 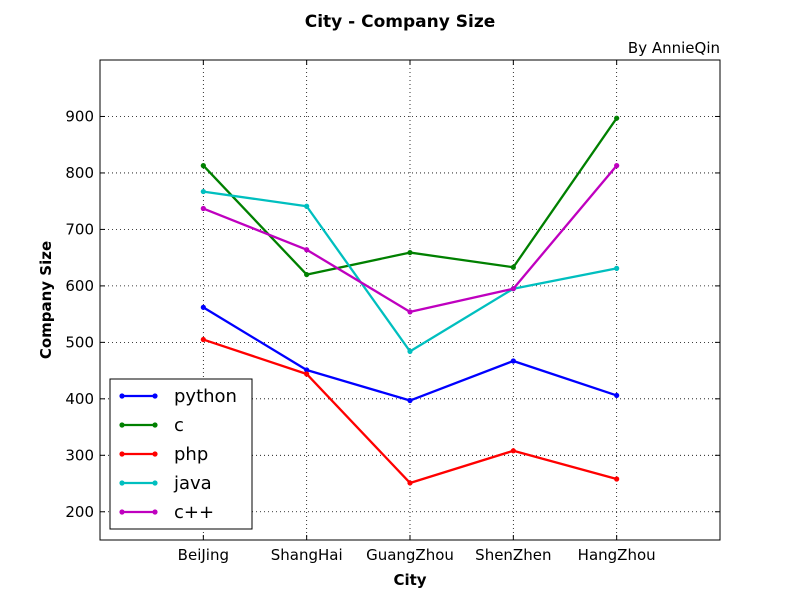 I want to click on legend-item: c++, so click(x=166, y=512).